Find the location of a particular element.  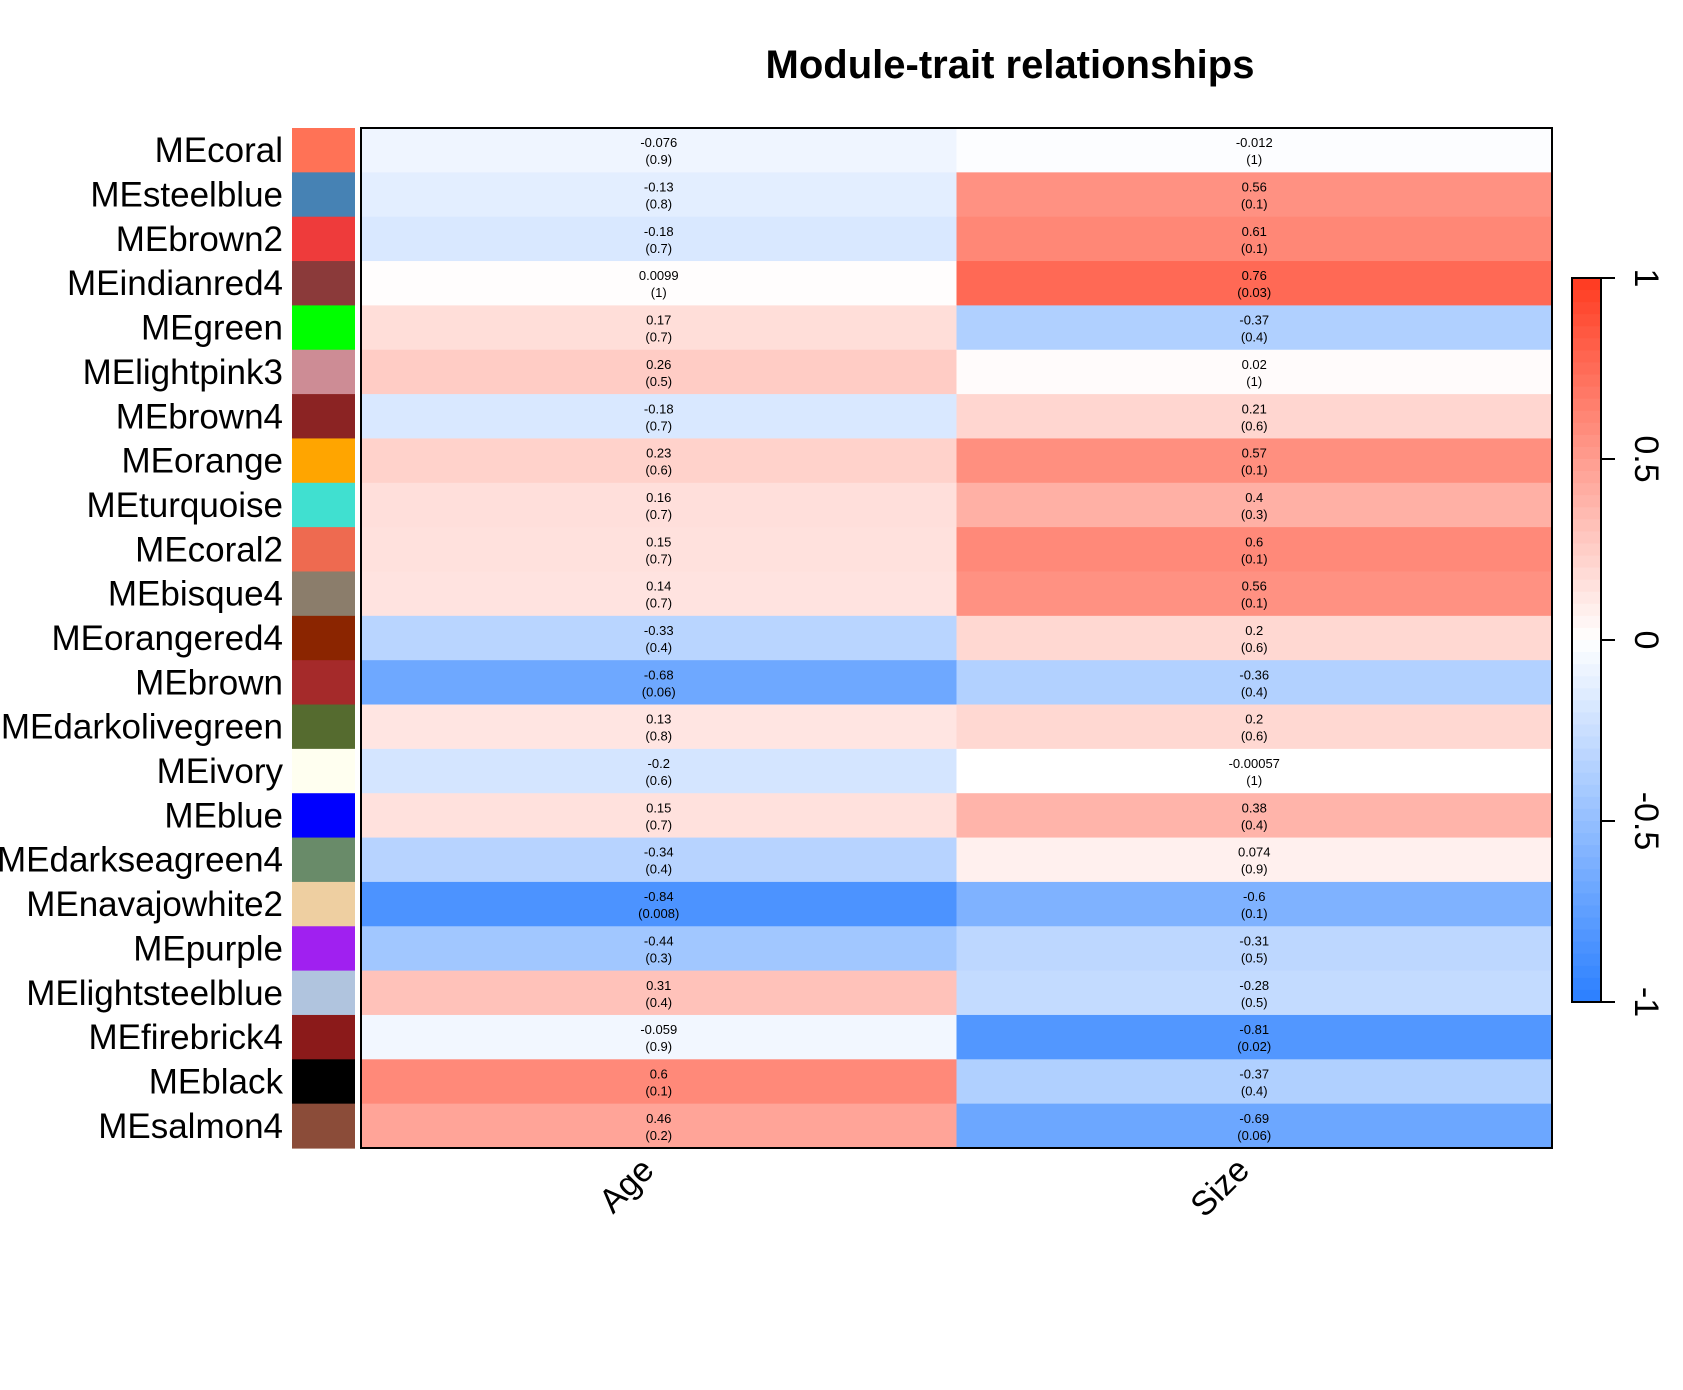

correlation-value: -0.00057 is located at coordinates (1254, 763).